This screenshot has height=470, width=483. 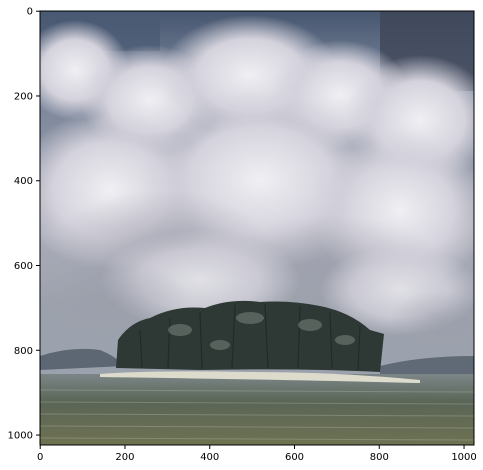 I want to click on x-tick-label: 600, so click(x=294, y=457).